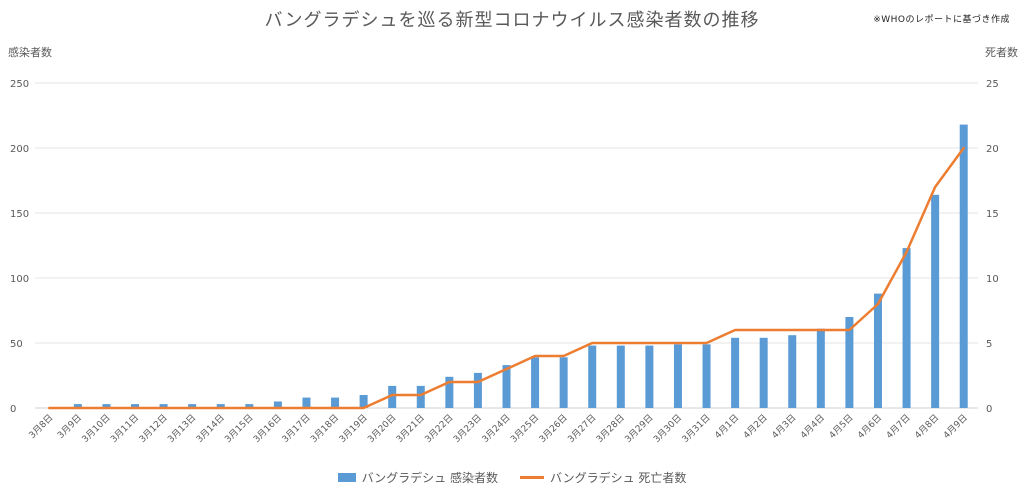 The height and width of the screenshot is (497, 1024). Describe the element at coordinates (325, 428) in the screenshot. I see `x-tick-label: 3月18日` at that location.